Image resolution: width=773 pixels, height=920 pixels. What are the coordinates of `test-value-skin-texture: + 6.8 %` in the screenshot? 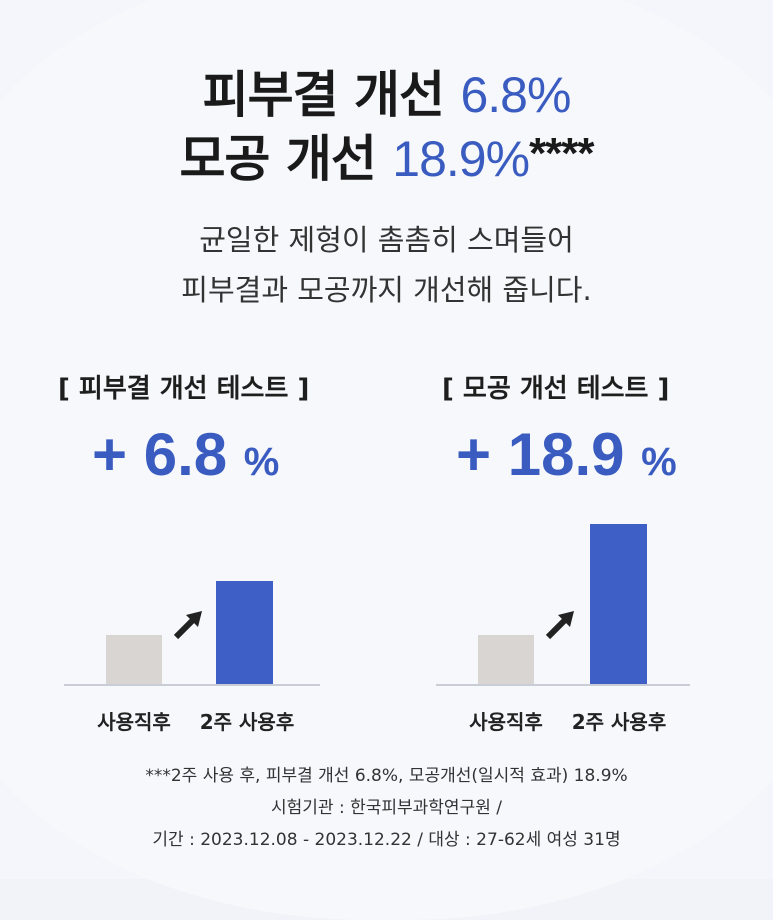 It's located at (185, 454).